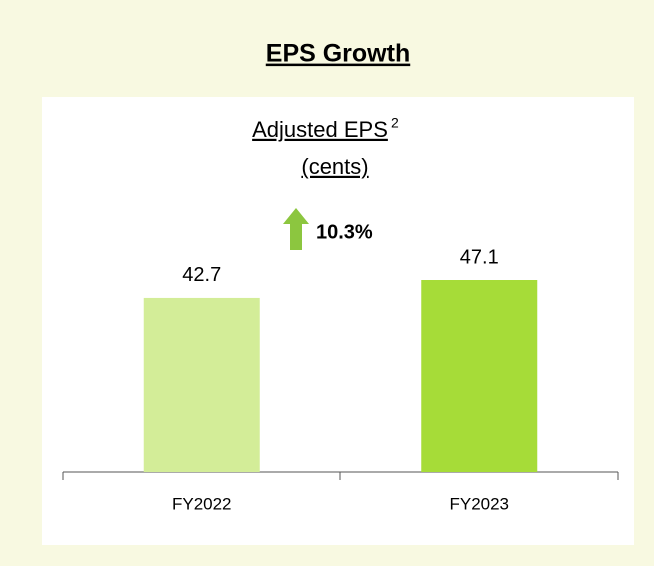 This screenshot has width=654, height=566. Describe the element at coordinates (320, 129) in the screenshot. I see `subtitle: Adjusted EPS` at that location.